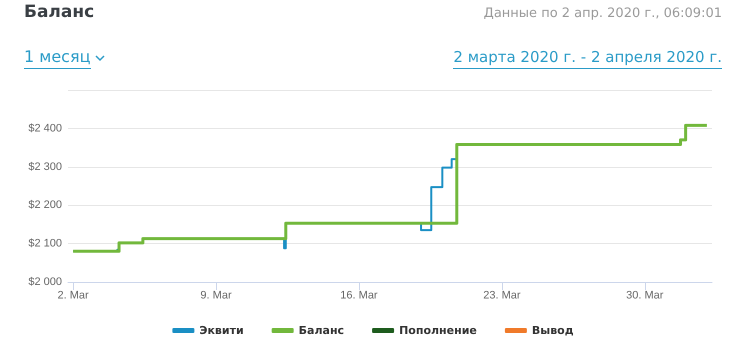  What do you see at coordinates (57, 58) in the screenshot?
I see `text: 1 месяц` at bounding box center [57, 58].